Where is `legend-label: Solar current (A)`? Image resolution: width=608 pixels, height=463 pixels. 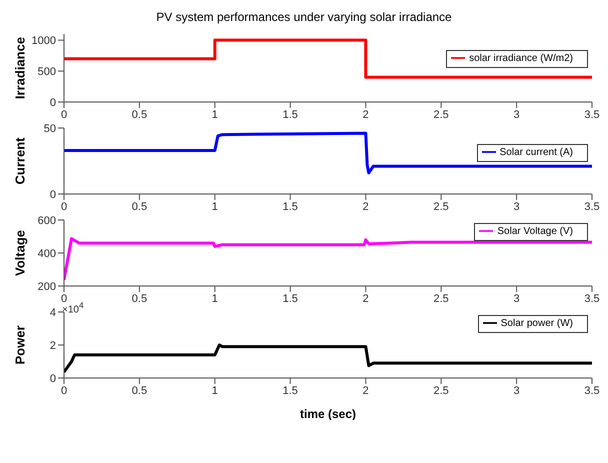 legend-label: Solar current (A) is located at coordinates (536, 152).